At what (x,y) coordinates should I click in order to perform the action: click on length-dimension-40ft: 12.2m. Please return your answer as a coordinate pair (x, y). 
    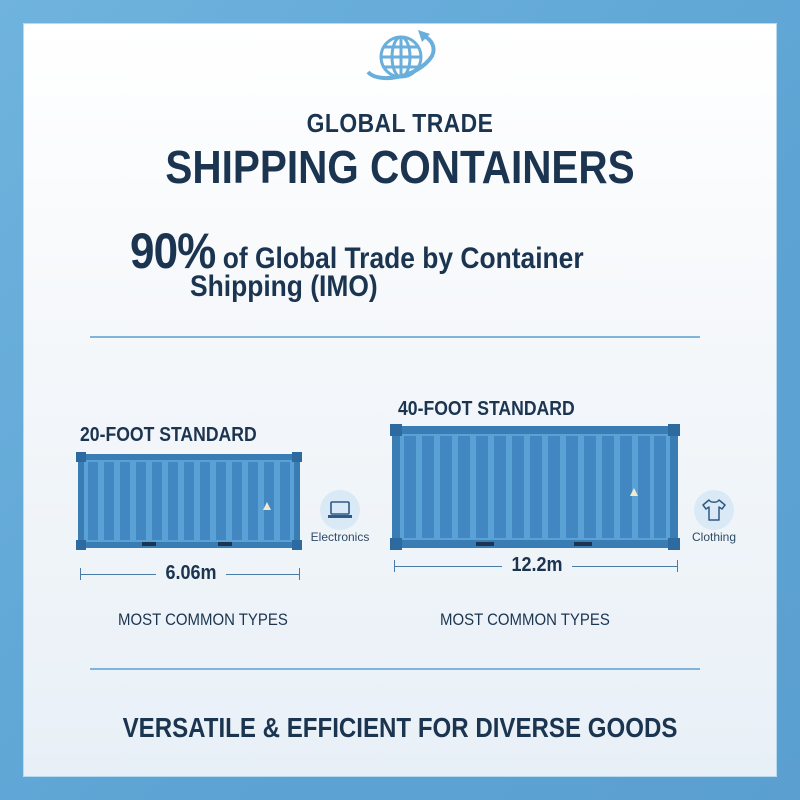
    Looking at the image, I should click on (536, 565).